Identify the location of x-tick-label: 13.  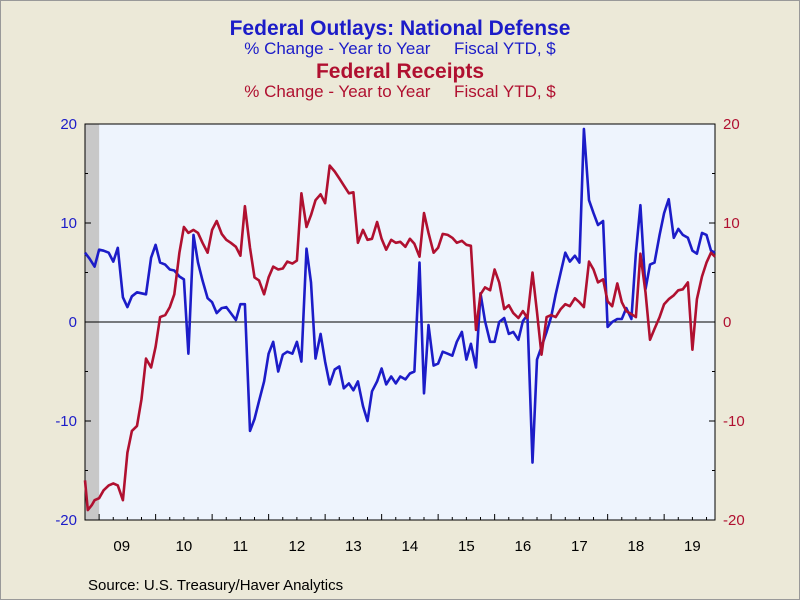
(353, 546).